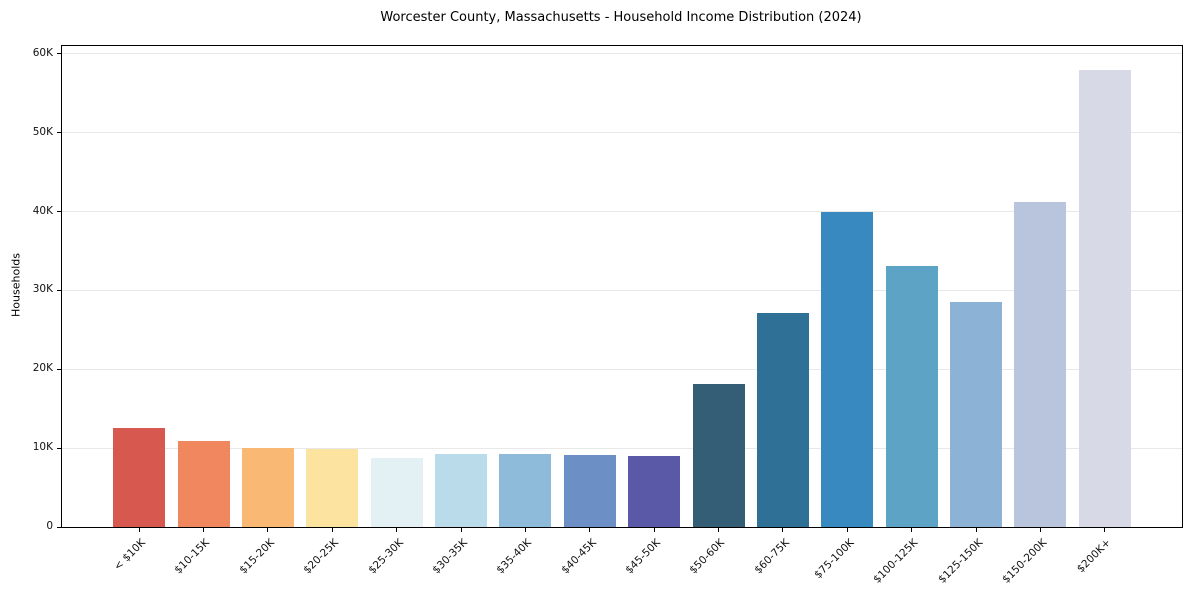 The width and height of the screenshot is (1189, 590). I want to click on bar-75-100k, so click(847, 369).